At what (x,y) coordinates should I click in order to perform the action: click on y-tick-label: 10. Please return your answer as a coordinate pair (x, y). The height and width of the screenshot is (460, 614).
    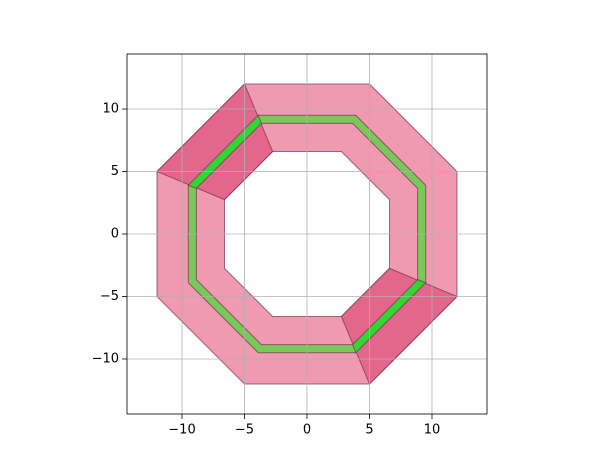
    Looking at the image, I should click on (110, 109).